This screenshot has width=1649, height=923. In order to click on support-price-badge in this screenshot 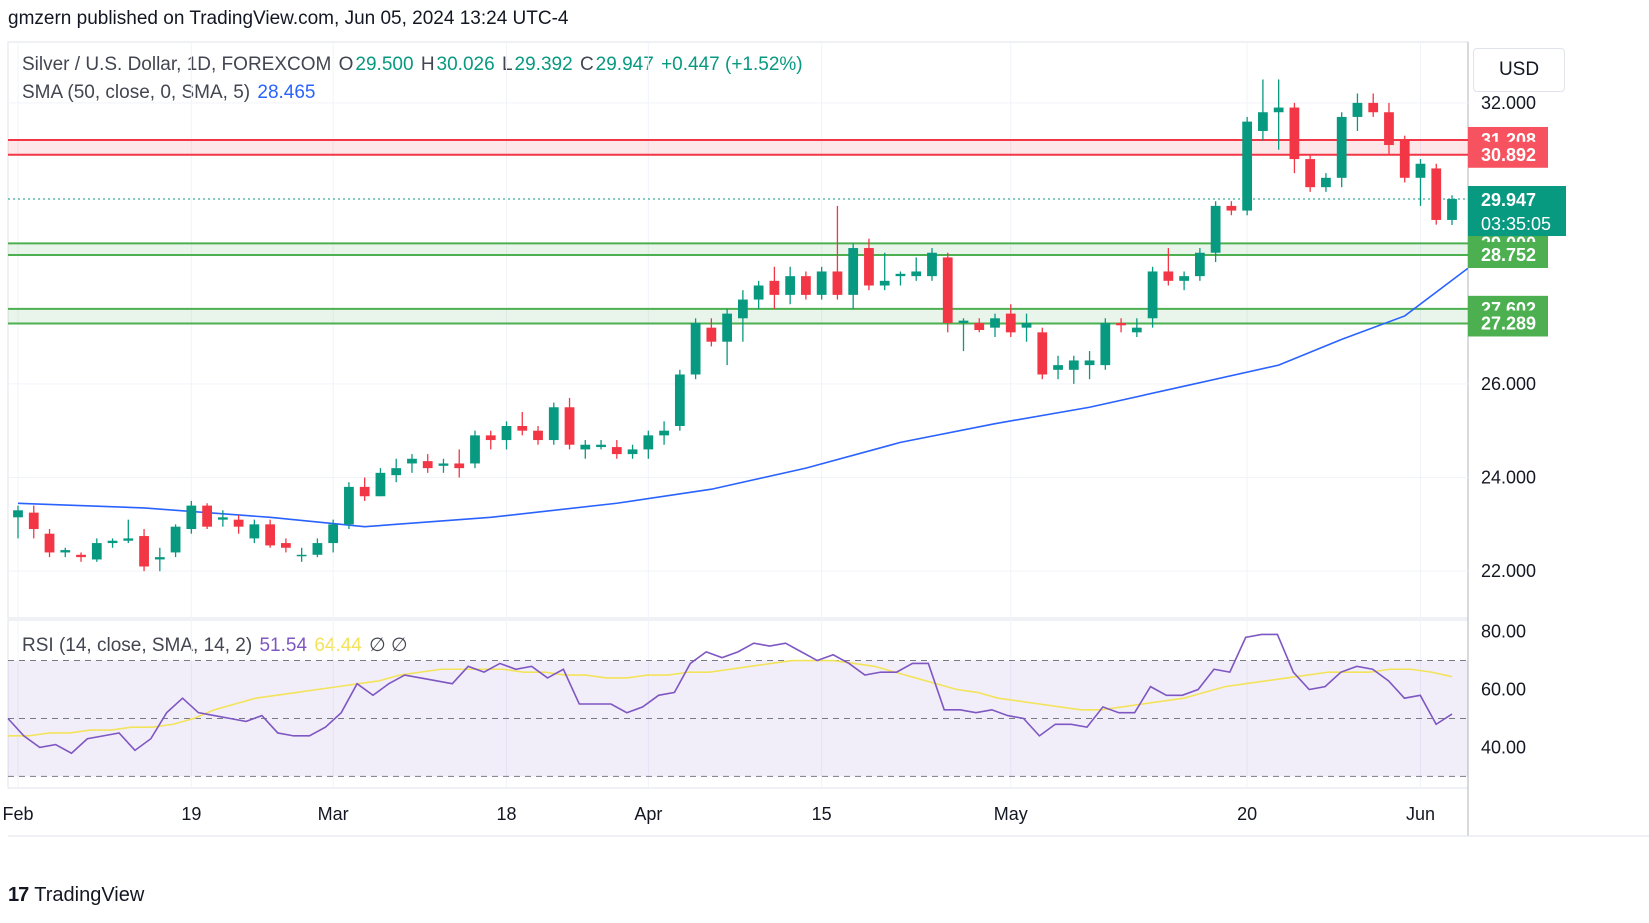, I will do `click(1508, 308)`.